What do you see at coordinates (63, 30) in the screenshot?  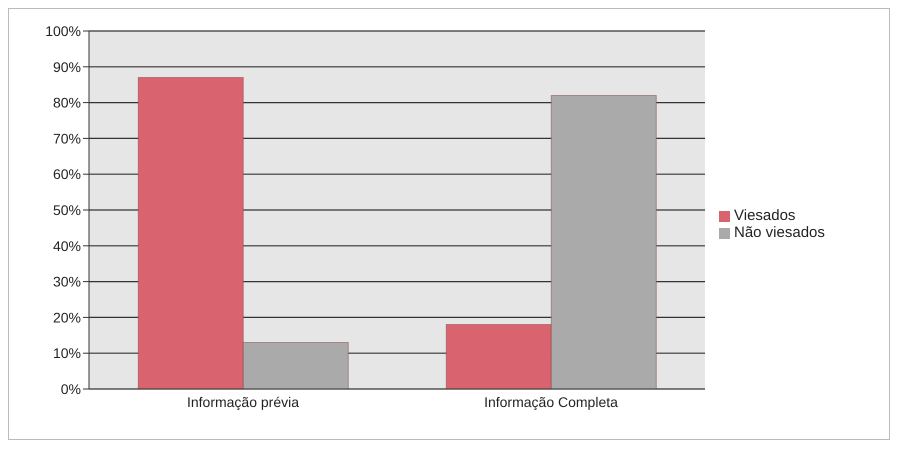 I see `y-tick-label: 100%` at bounding box center [63, 30].